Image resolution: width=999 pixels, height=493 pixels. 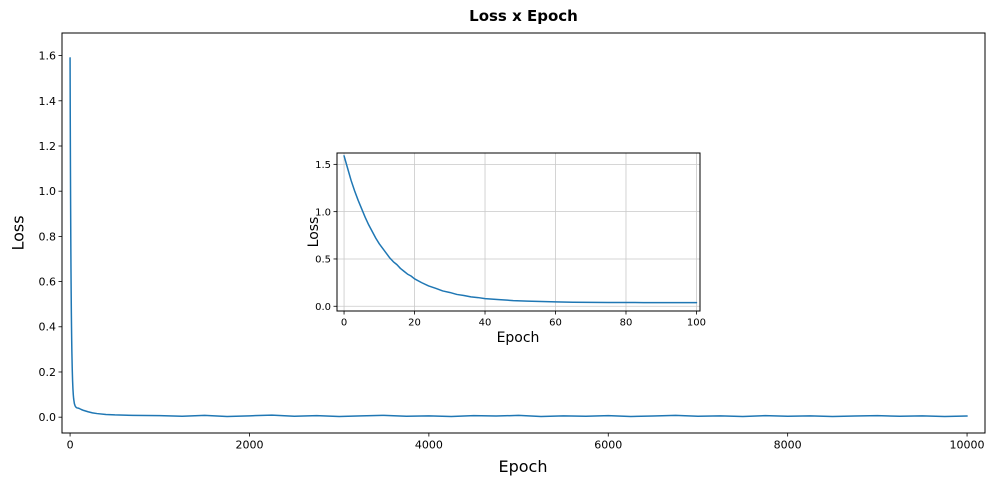 I want to click on inset-plot-y-tick-label: 1.5, so click(x=323, y=165).